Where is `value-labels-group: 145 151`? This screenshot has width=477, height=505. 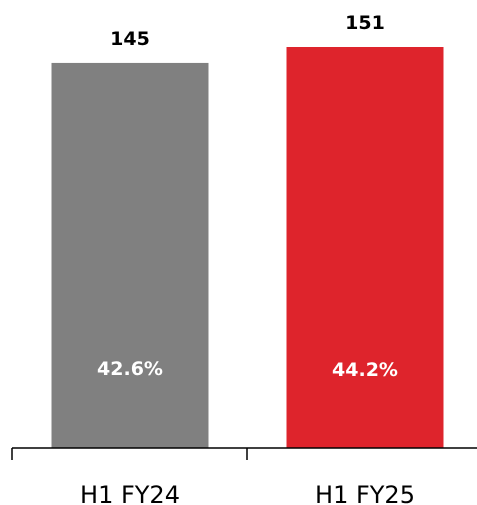 value-labels-group: 145 151 is located at coordinates (247, 31).